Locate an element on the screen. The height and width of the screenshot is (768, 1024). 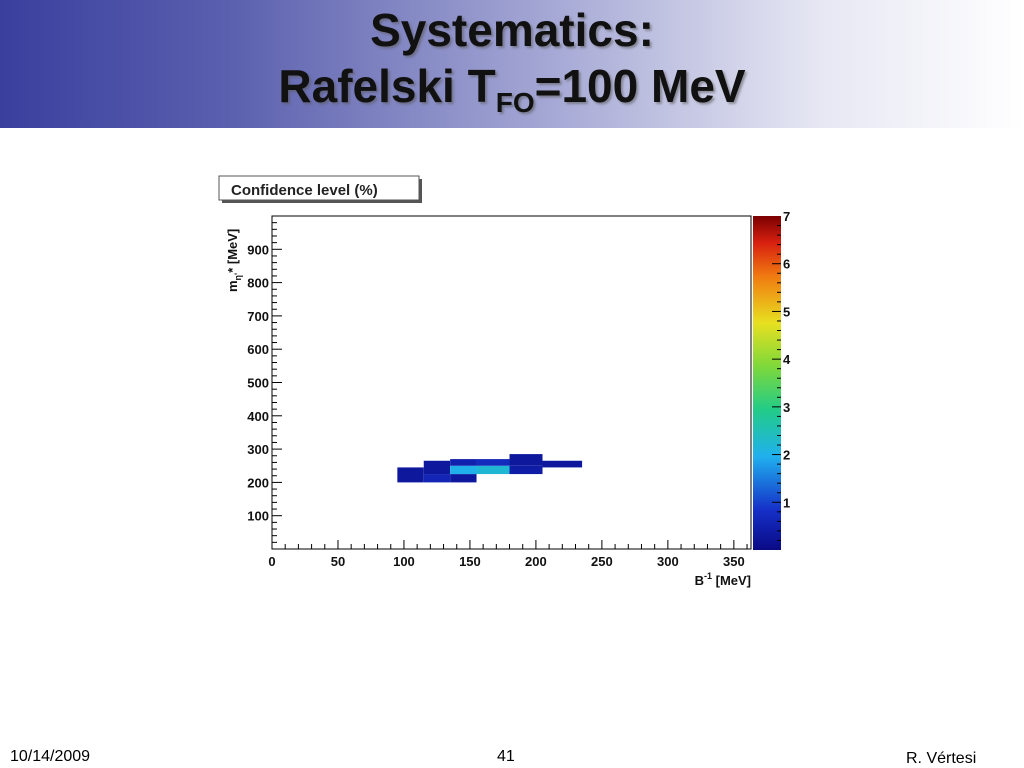
y-tick-label: 700 is located at coordinates (258, 316).